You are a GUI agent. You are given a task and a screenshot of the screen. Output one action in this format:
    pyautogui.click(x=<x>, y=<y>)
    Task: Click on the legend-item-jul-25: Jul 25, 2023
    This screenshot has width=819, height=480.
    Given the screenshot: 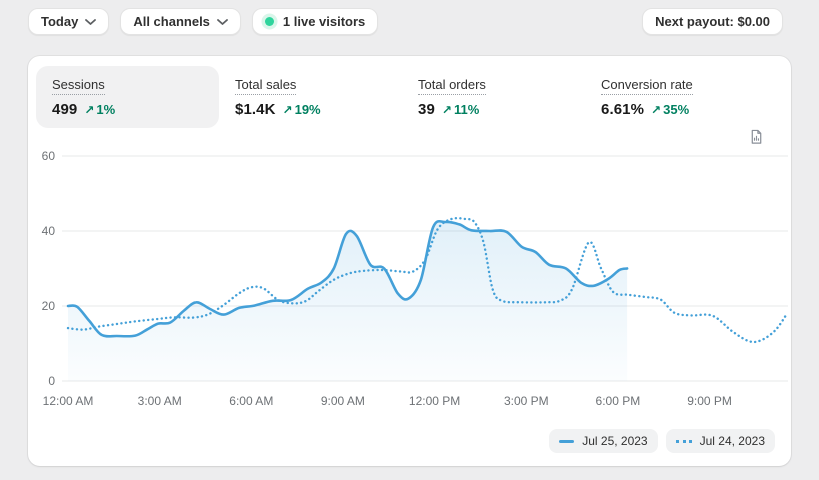 What is the action you would take?
    pyautogui.click(x=603, y=441)
    